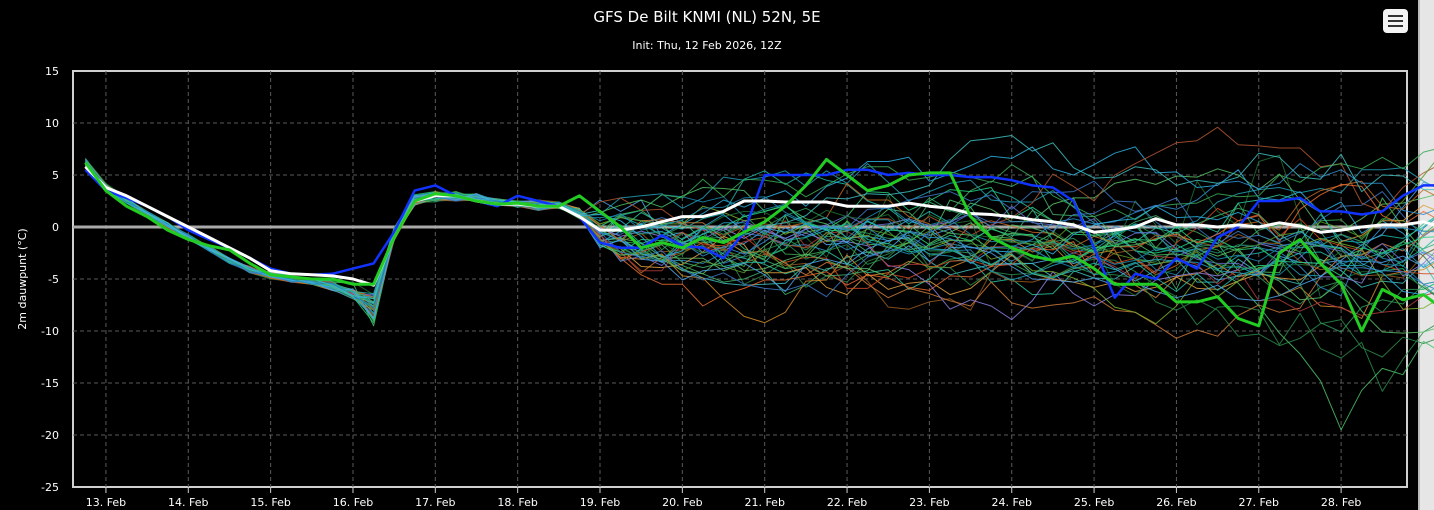  What do you see at coordinates (22, 278) in the screenshot?
I see `y-axis-label: 2m dauwpunt (°C)` at bounding box center [22, 278].